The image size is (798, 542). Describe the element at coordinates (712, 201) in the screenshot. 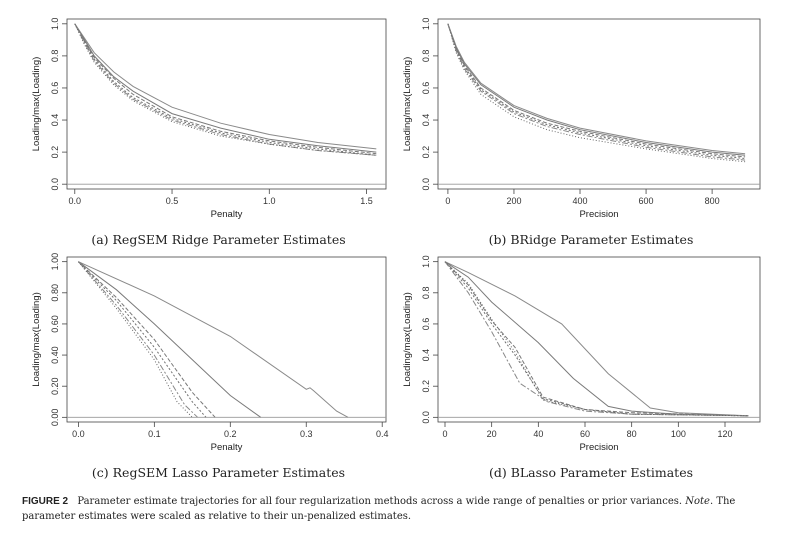

I see `x-tick-label: 800` at that location.